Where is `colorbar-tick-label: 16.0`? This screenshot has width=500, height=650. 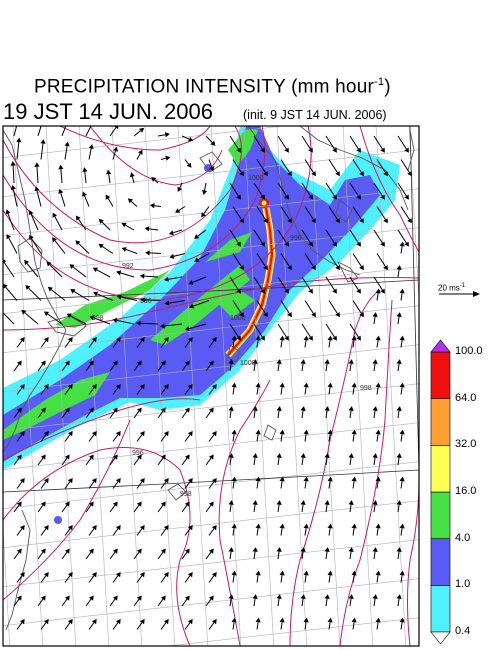 colorbar-tick-label: 16.0 is located at coordinates (466, 491).